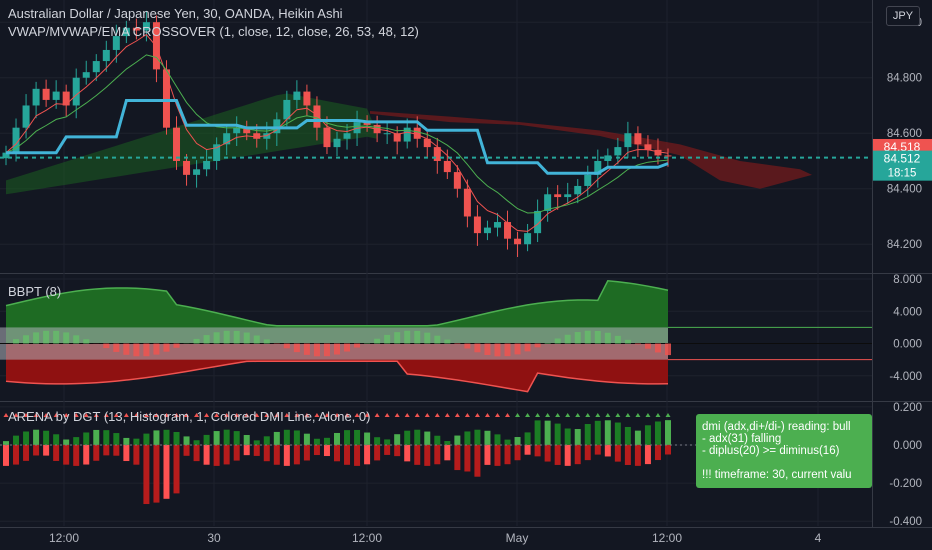 This screenshot has height=550, width=932. What do you see at coordinates (904, 190) in the screenshot?
I see `price-tick-label: 84.400` at bounding box center [904, 190].